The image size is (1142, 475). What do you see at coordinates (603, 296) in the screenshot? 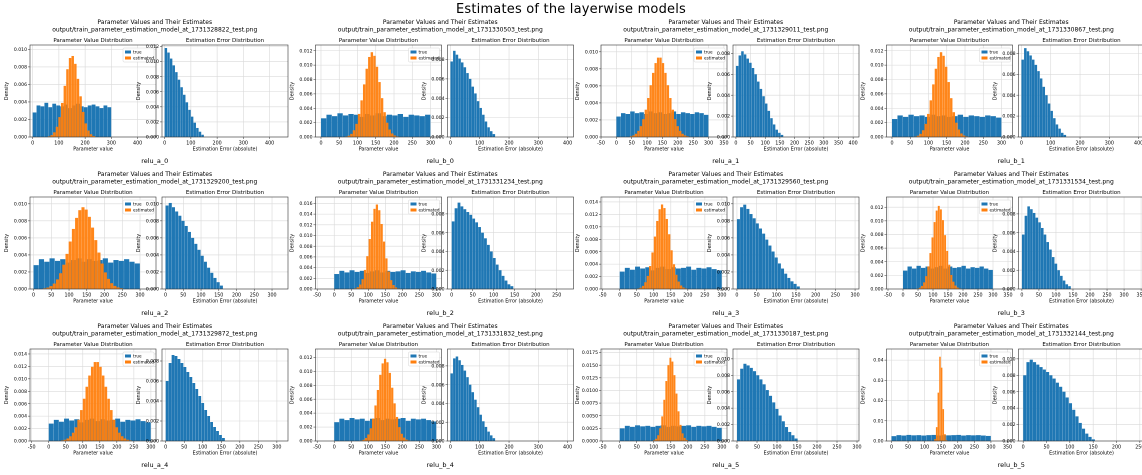
I see `x-tick-label: -50` at bounding box center [603, 296].